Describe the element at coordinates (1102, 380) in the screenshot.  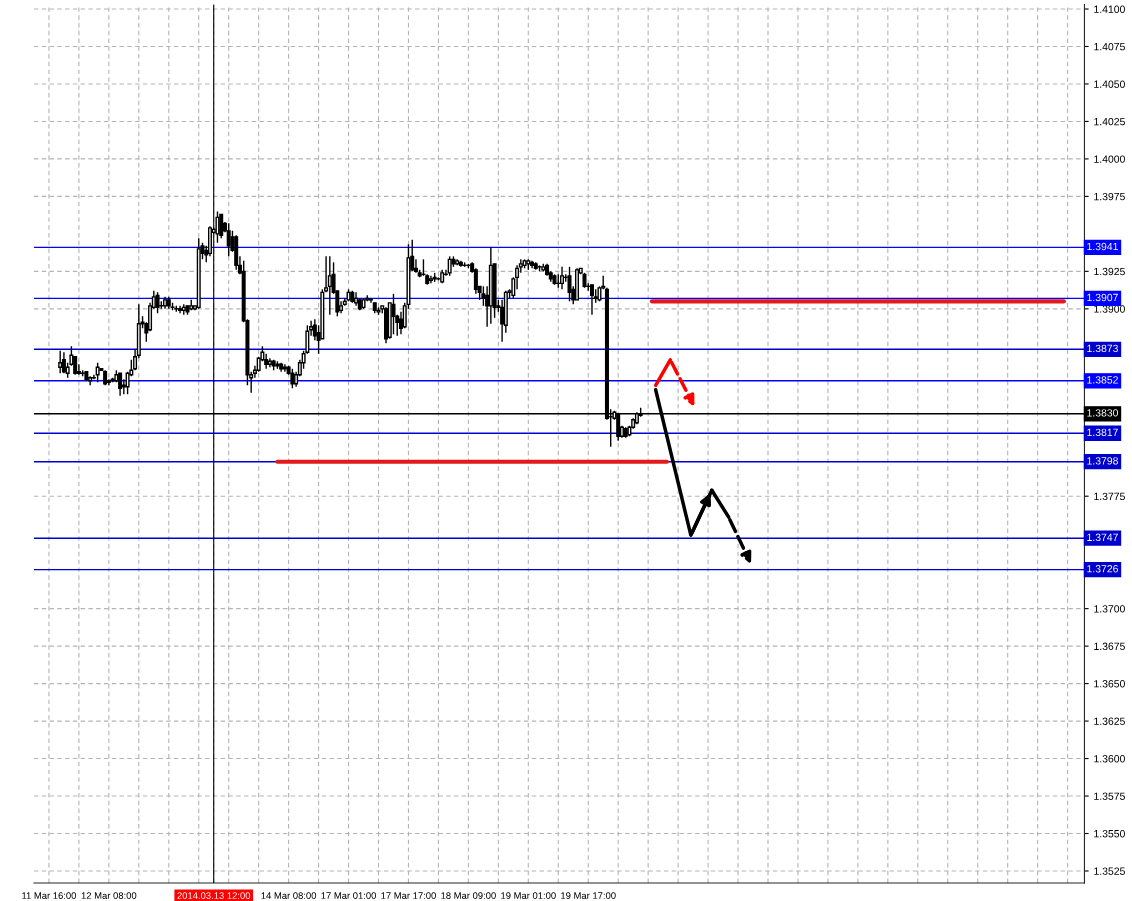
I see `ref-line-label: 1.3852` at that location.